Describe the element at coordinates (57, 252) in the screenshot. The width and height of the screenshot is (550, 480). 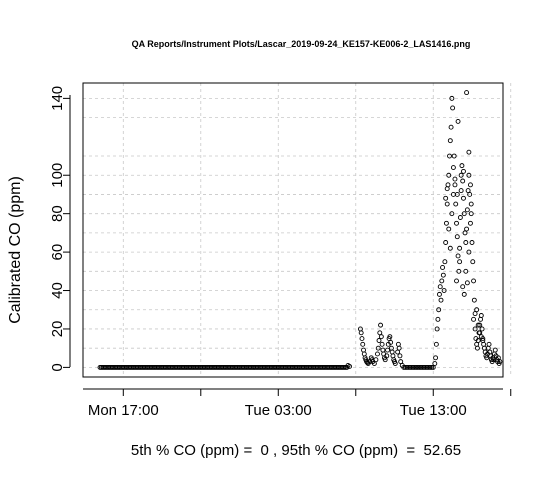
I see `y-tick-label: 60` at that location.